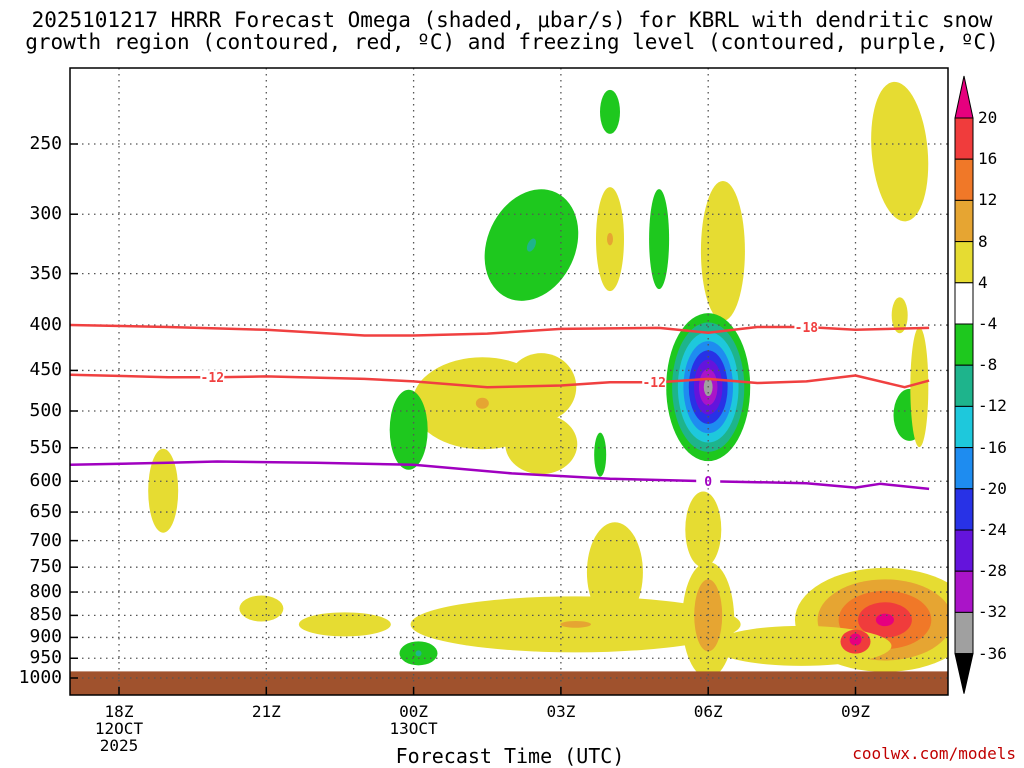 The width and height of the screenshot is (1024, 768). What do you see at coordinates (40, 677) in the screenshot?
I see `y-tick-label-1000: 1000` at bounding box center [40, 677].